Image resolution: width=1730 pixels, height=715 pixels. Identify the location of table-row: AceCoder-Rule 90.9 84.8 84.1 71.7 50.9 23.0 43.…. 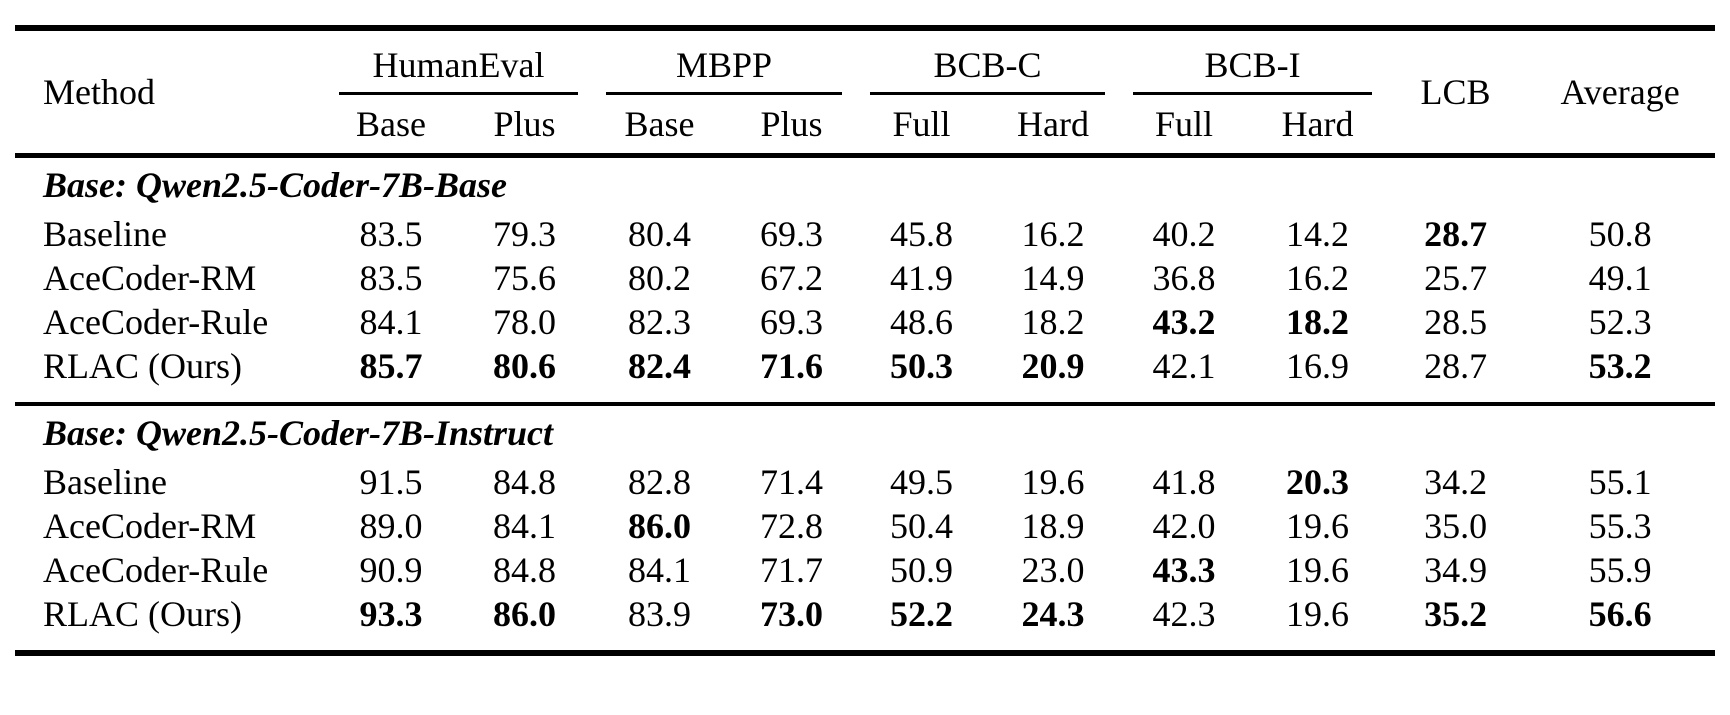
(865, 570).